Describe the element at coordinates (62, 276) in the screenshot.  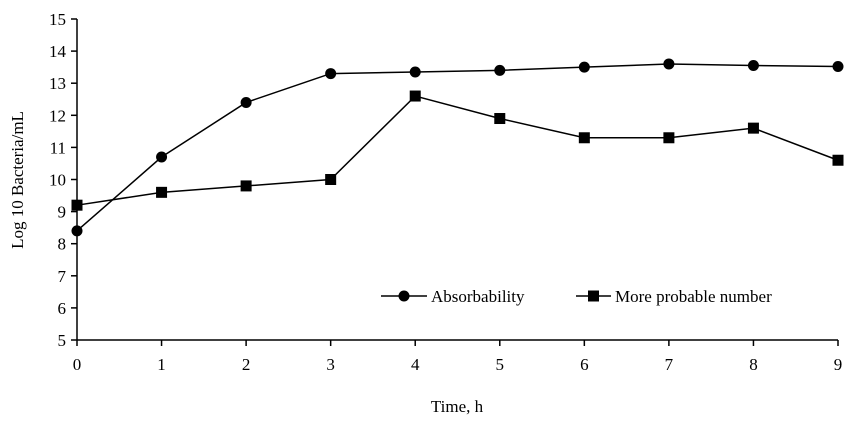
I see `y-tick-label: 7` at that location.